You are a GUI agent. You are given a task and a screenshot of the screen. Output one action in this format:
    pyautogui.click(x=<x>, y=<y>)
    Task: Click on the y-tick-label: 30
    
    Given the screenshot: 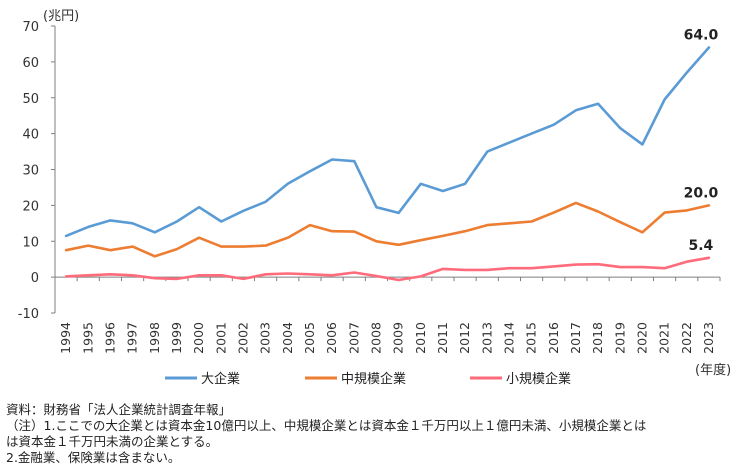 What is the action you would take?
    pyautogui.click(x=30, y=171)
    